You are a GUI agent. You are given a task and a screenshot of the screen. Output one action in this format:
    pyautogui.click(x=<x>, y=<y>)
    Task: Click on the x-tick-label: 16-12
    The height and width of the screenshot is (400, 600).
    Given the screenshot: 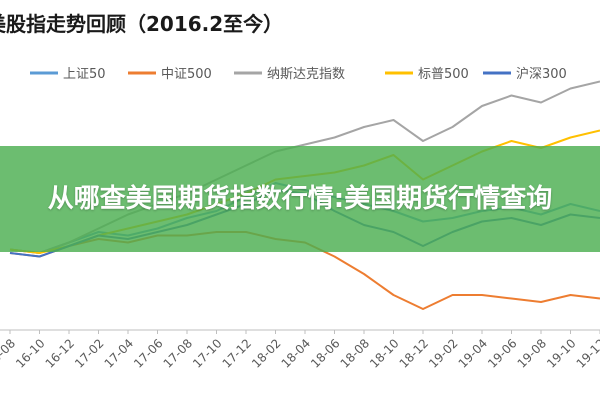 What is the action you would take?
    pyautogui.click(x=60, y=353)
    